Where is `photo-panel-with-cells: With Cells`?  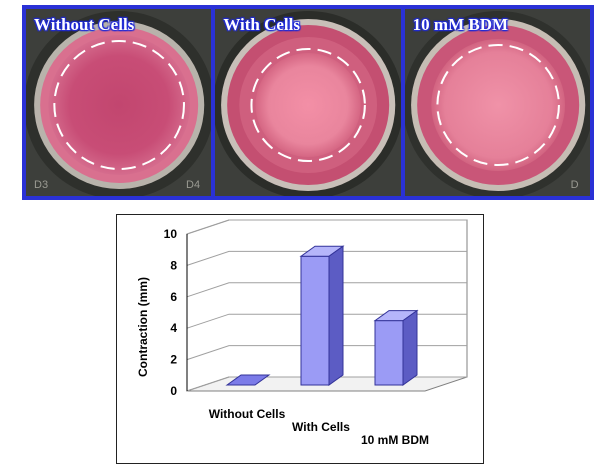
photo-panel-with-cells: With Cells is located at coordinates (308, 102).